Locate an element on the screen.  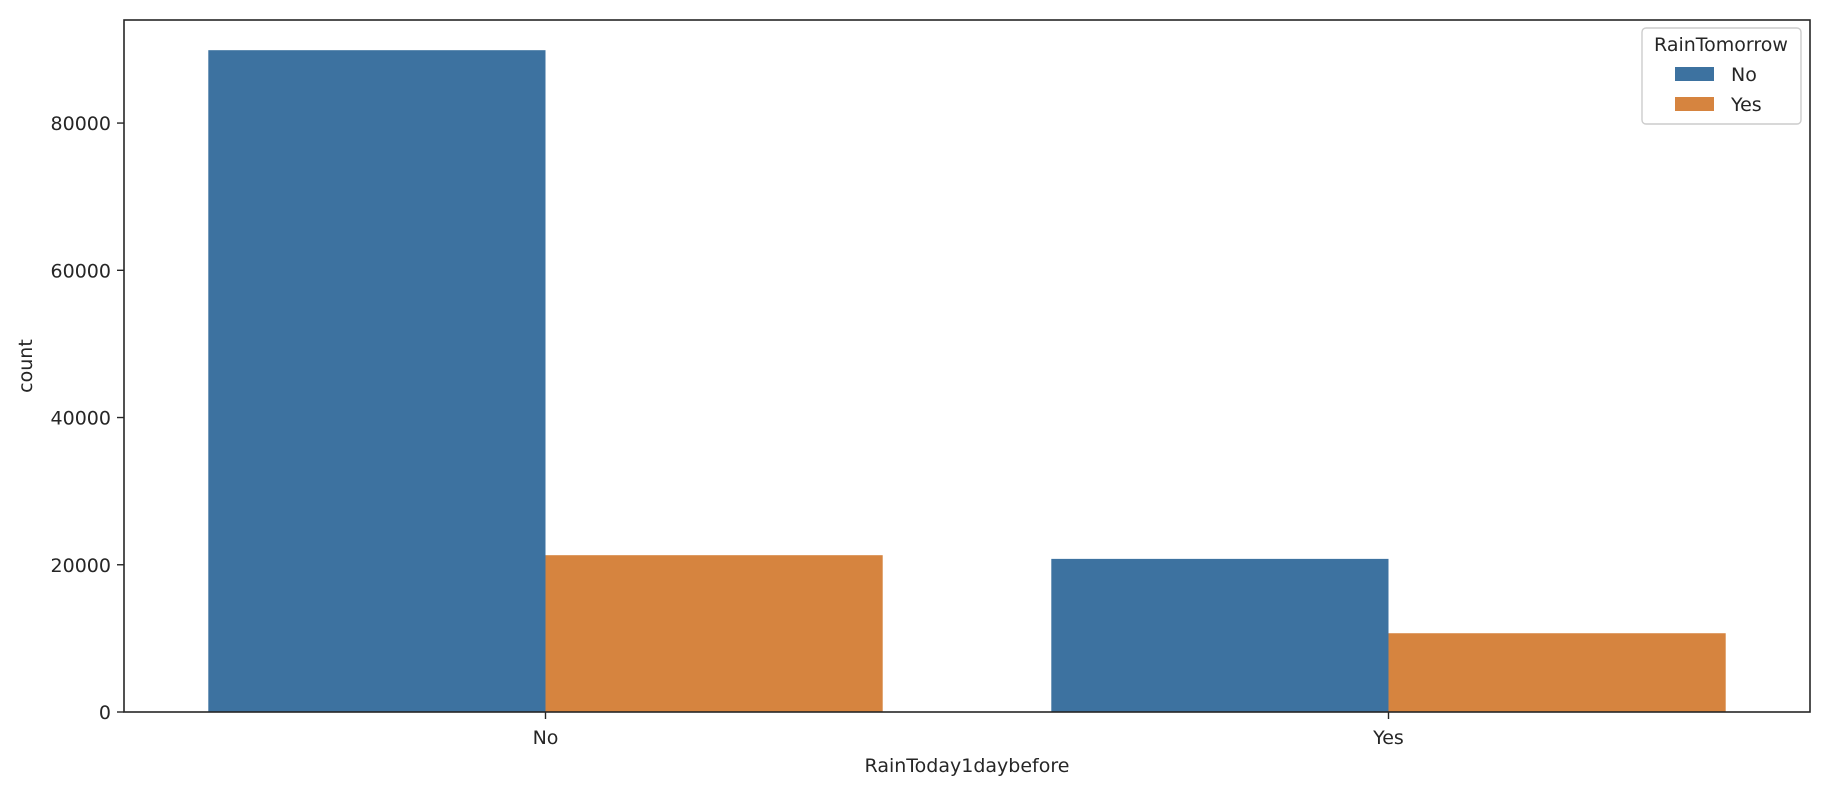
y-tick-label: 80000 is located at coordinates (81, 124).